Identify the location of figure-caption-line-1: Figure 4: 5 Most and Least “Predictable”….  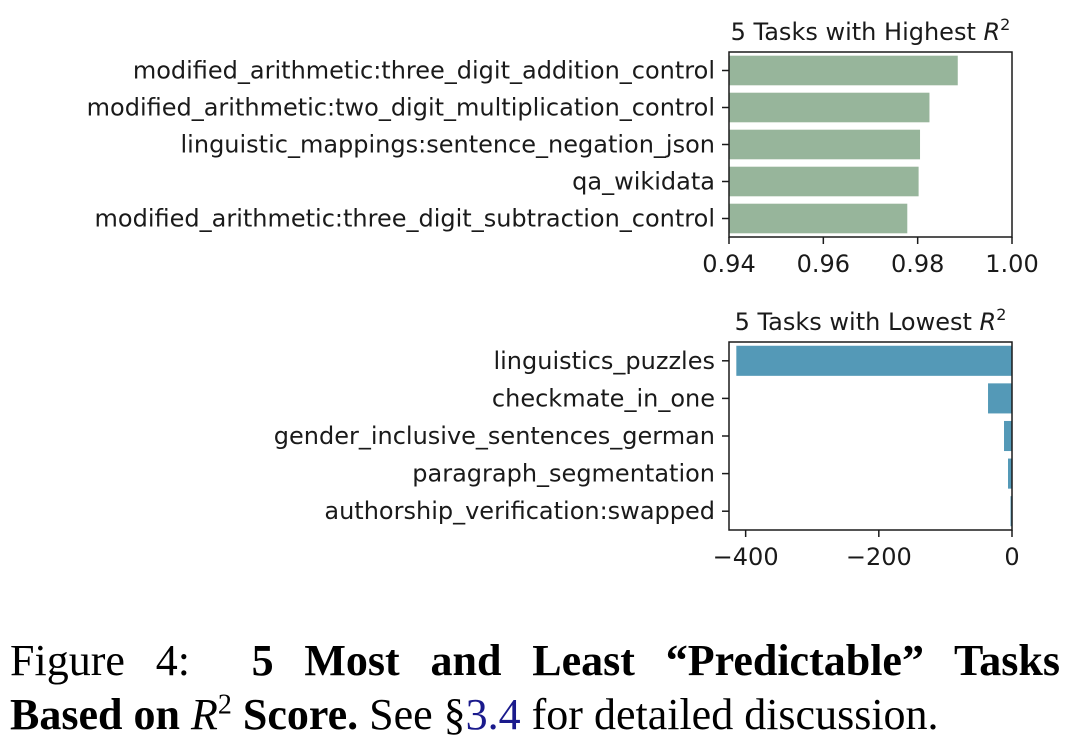
(535, 661).